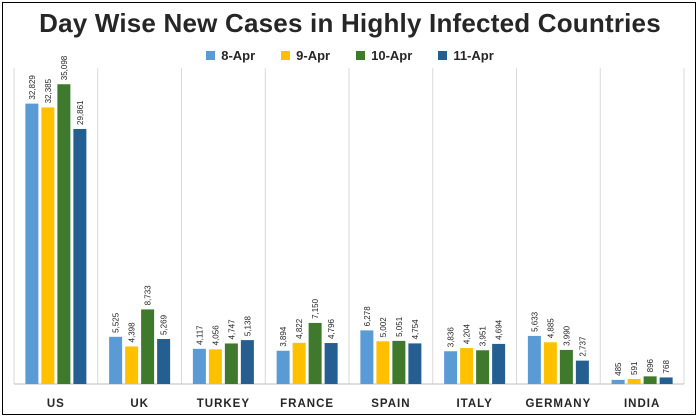  I want to click on bar-spain-11-apr, so click(415, 363).